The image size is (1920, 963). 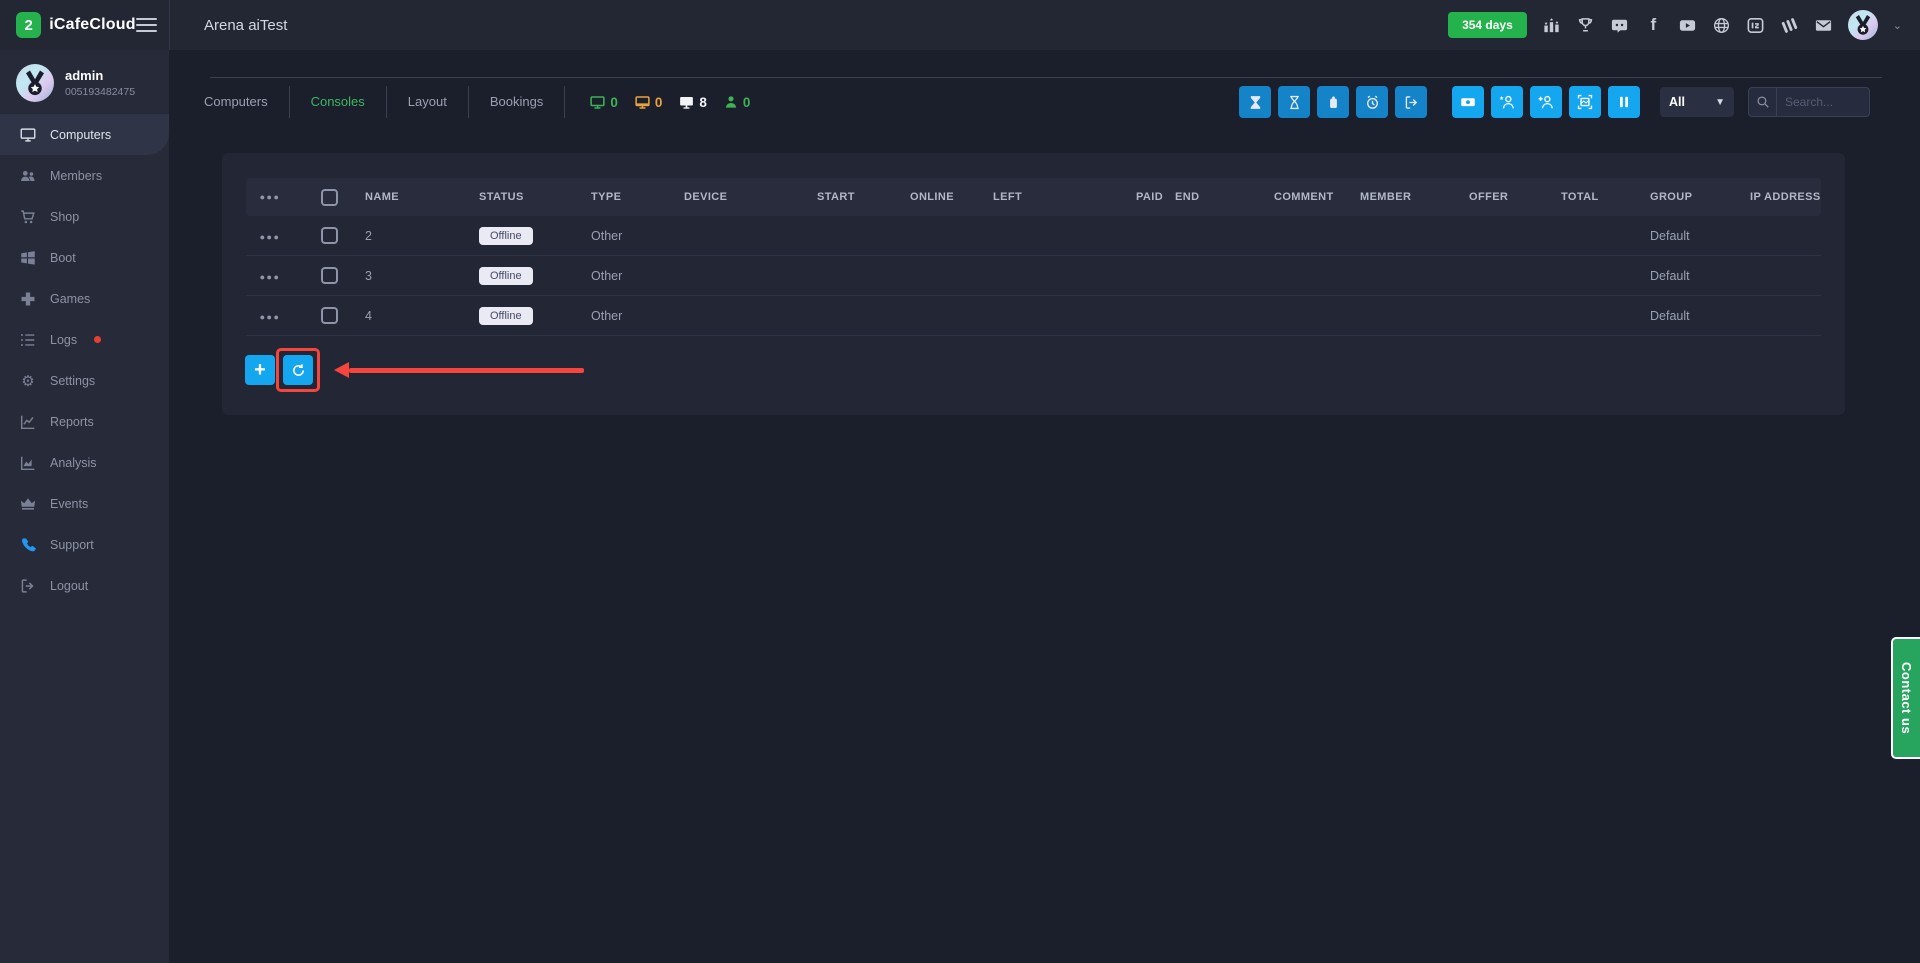 What do you see at coordinates (260, 370) in the screenshot?
I see `add-console-button: +` at bounding box center [260, 370].